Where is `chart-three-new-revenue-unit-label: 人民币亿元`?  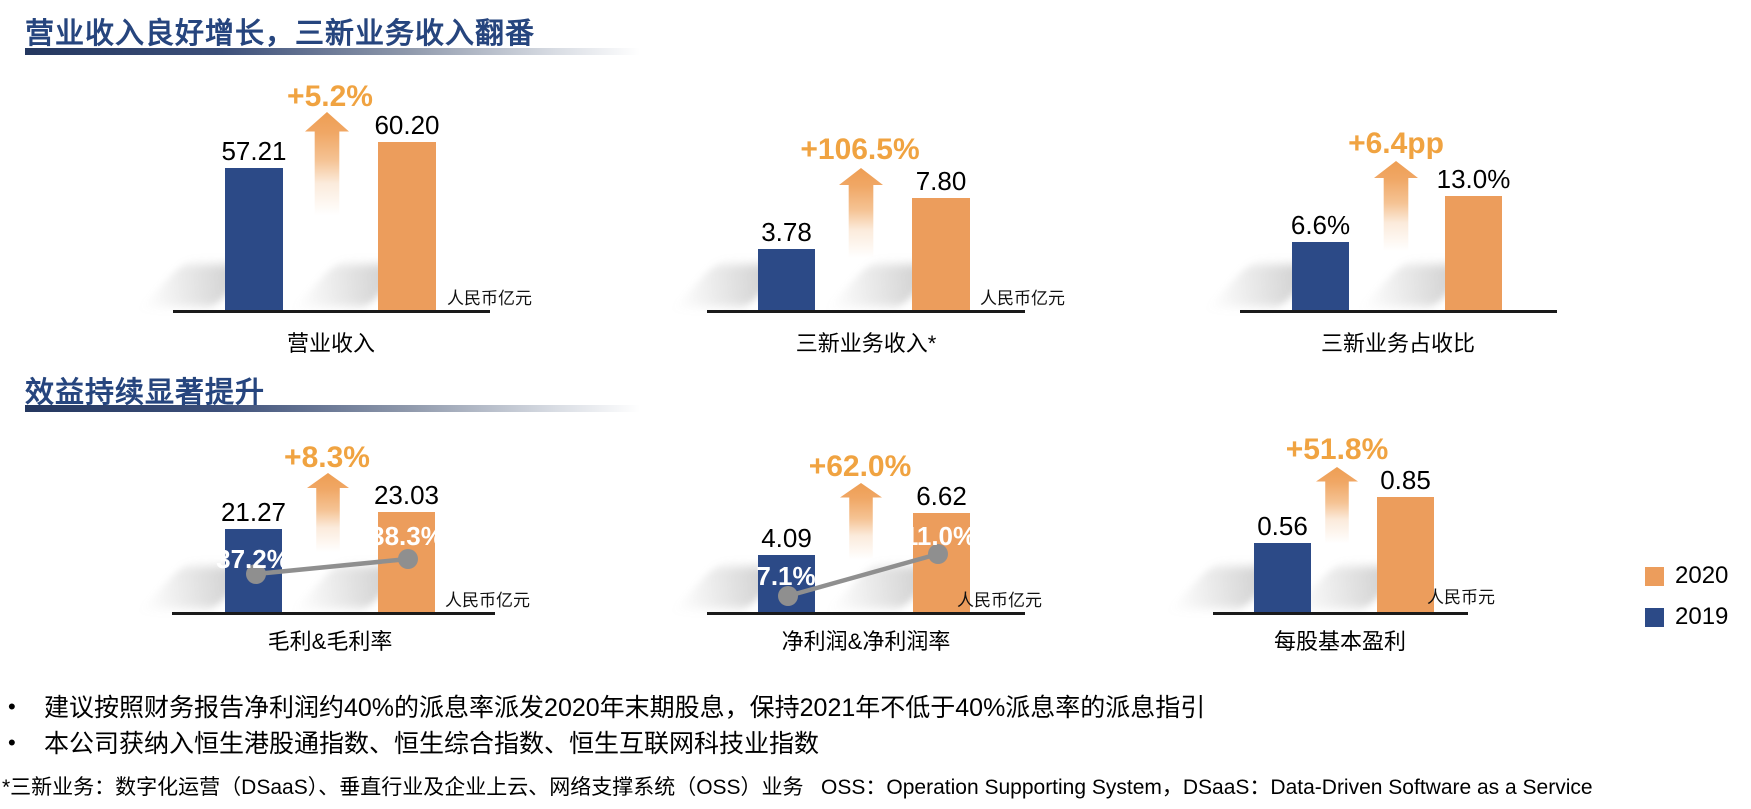 chart-three-new-revenue-unit-label: 人民币亿元 is located at coordinates (1022, 298).